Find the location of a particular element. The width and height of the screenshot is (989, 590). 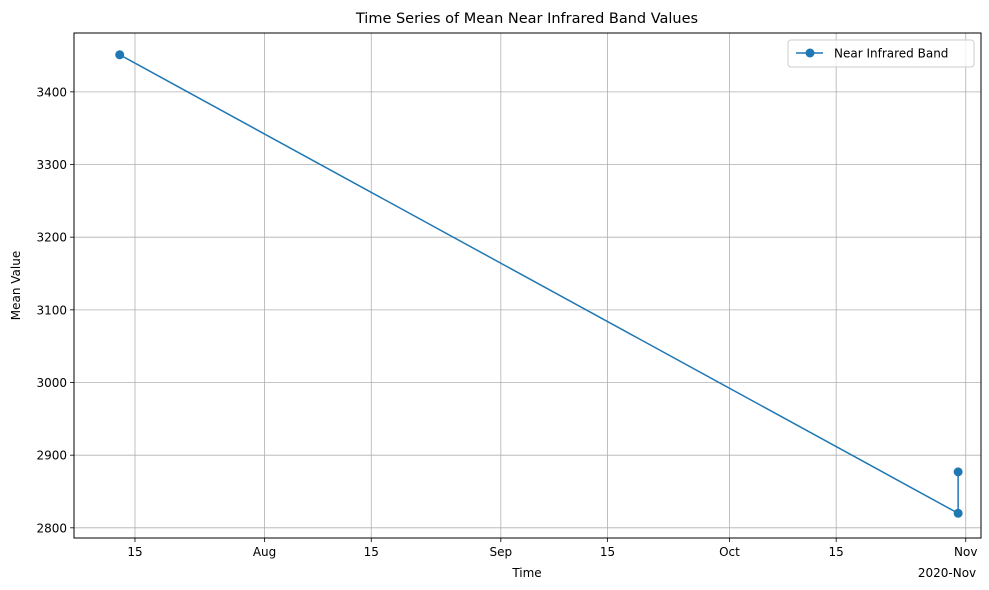

y-tick-label: 3100 is located at coordinates (51, 310).